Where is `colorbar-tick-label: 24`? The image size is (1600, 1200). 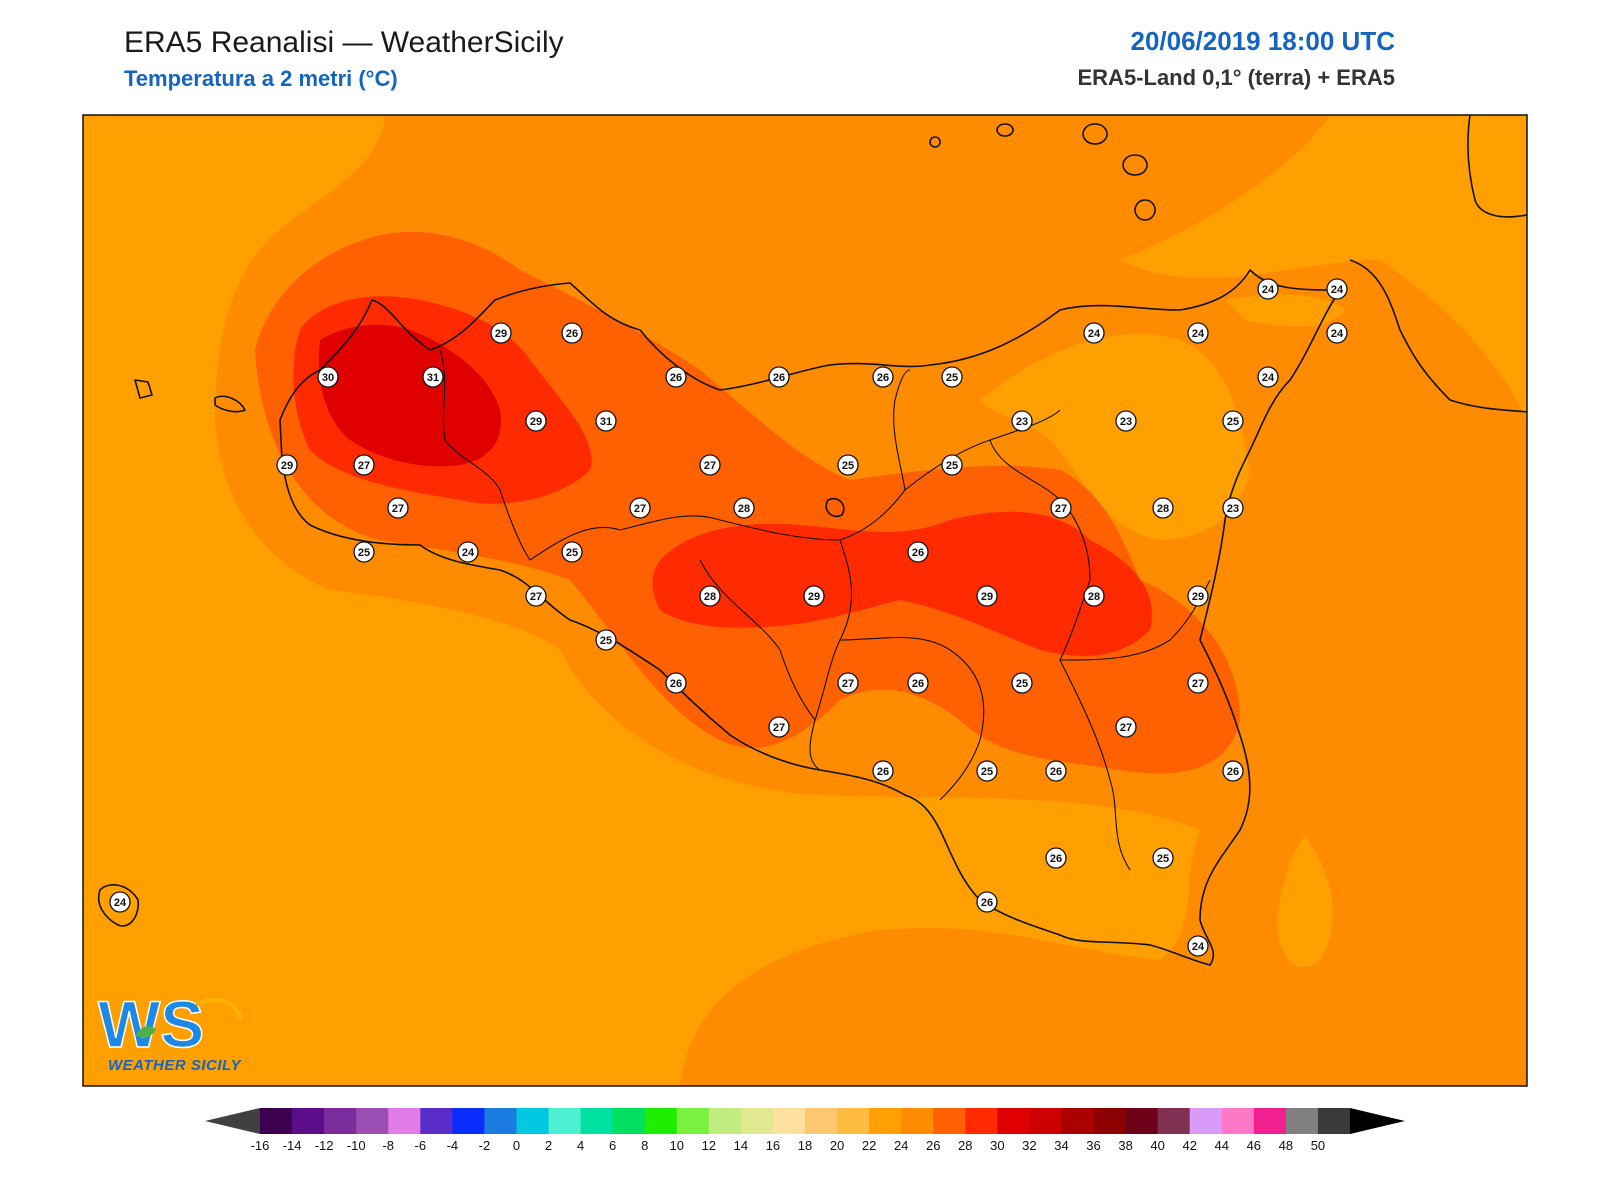 colorbar-tick-label: 24 is located at coordinates (901, 1145).